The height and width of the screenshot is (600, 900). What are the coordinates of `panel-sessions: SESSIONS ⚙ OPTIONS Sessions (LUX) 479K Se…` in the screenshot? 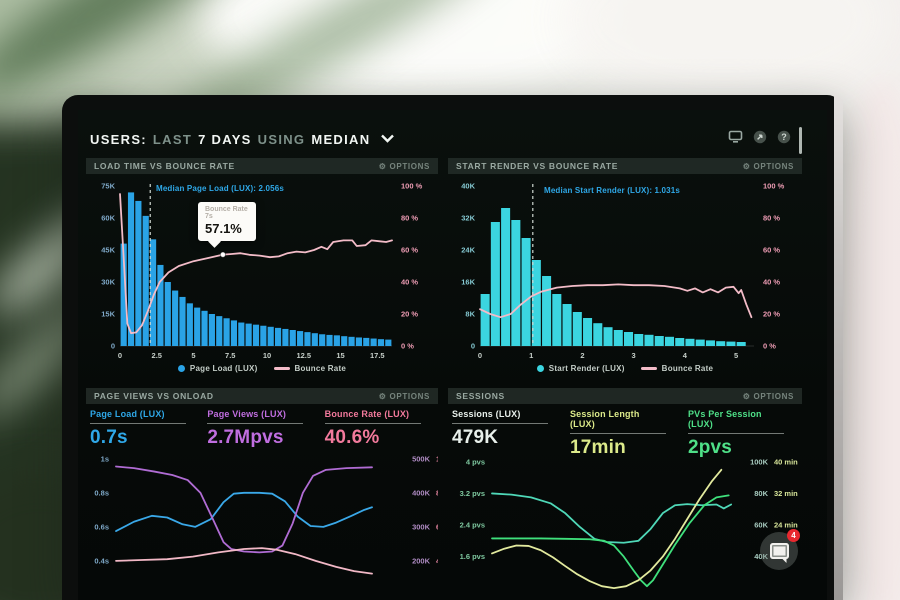 It's located at (625, 494).